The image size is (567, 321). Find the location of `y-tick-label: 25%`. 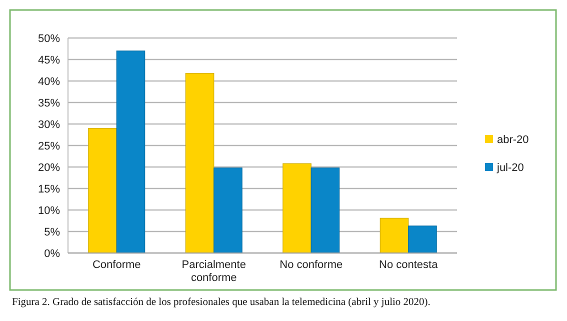

y-tick-label: 25% is located at coordinates (49, 146).